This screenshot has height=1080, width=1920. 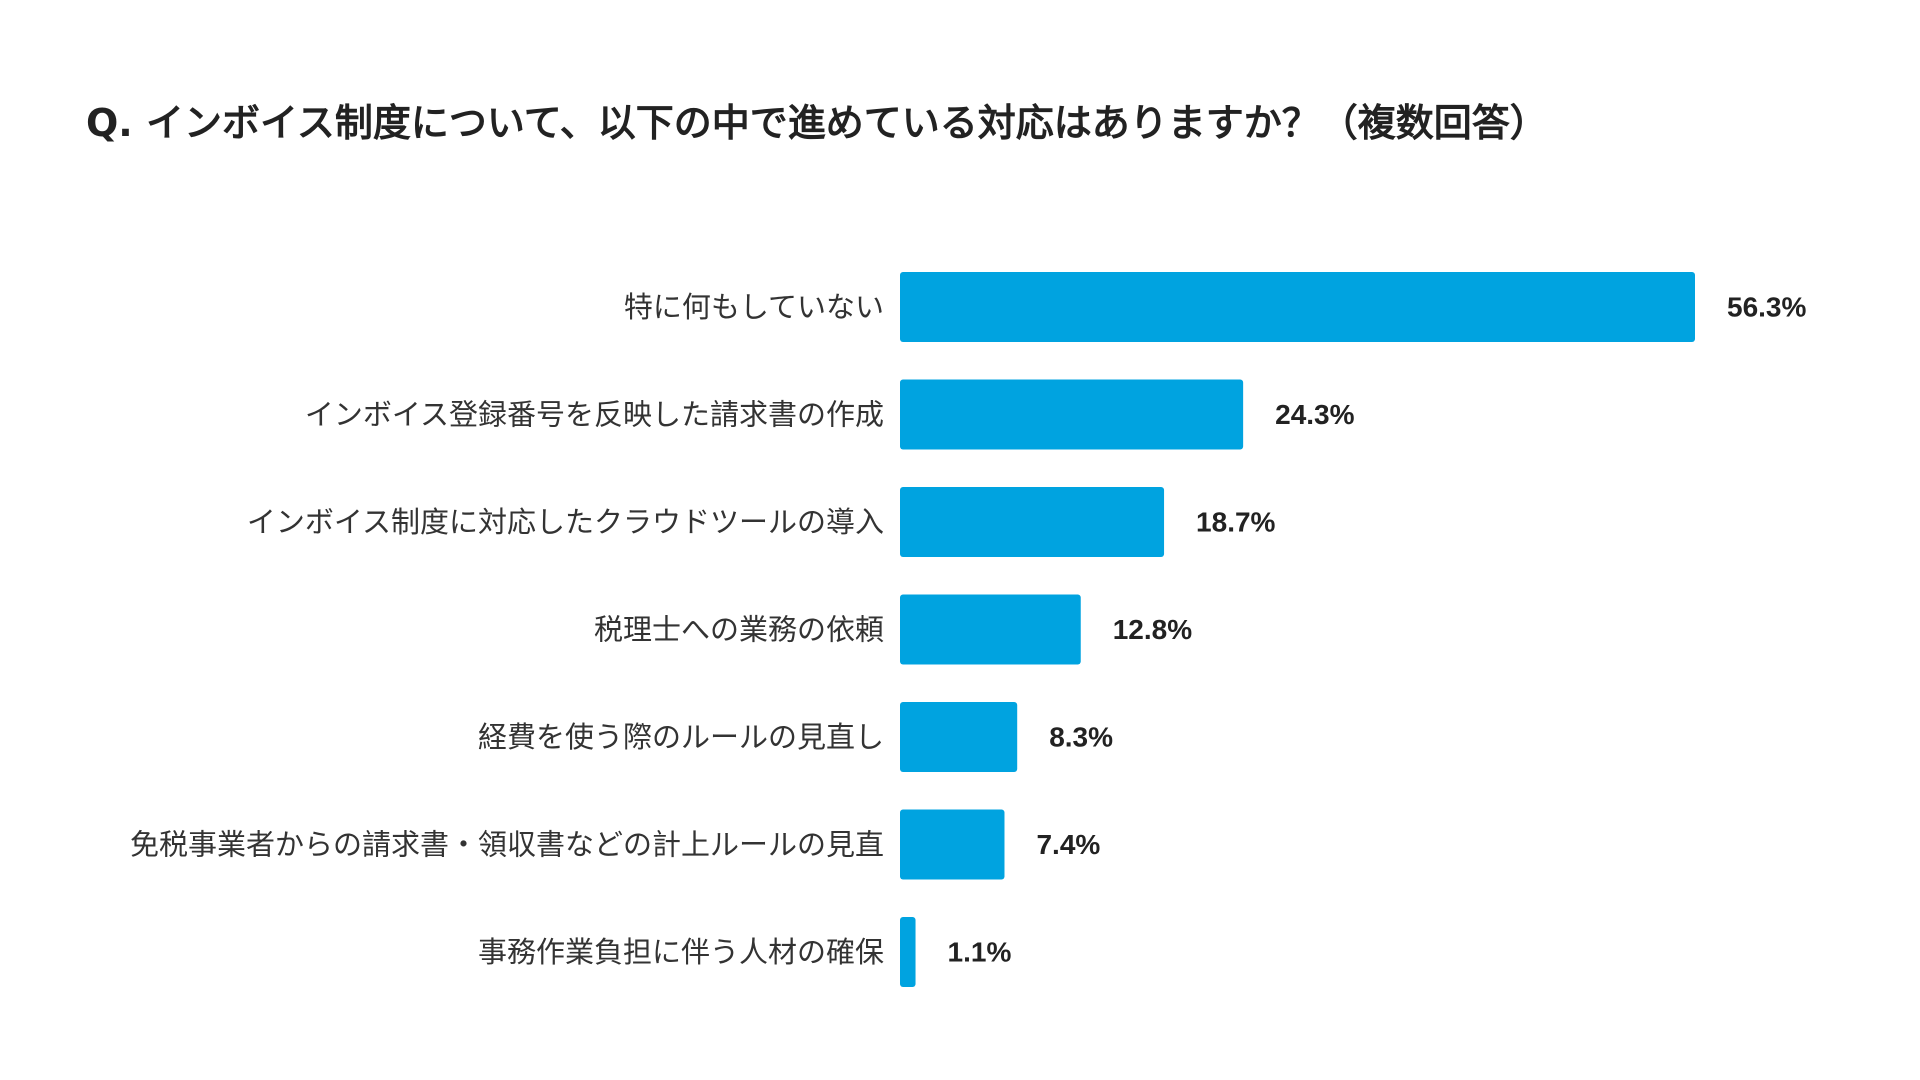 I want to click on value-label: 18.7%, so click(x=1235, y=522).